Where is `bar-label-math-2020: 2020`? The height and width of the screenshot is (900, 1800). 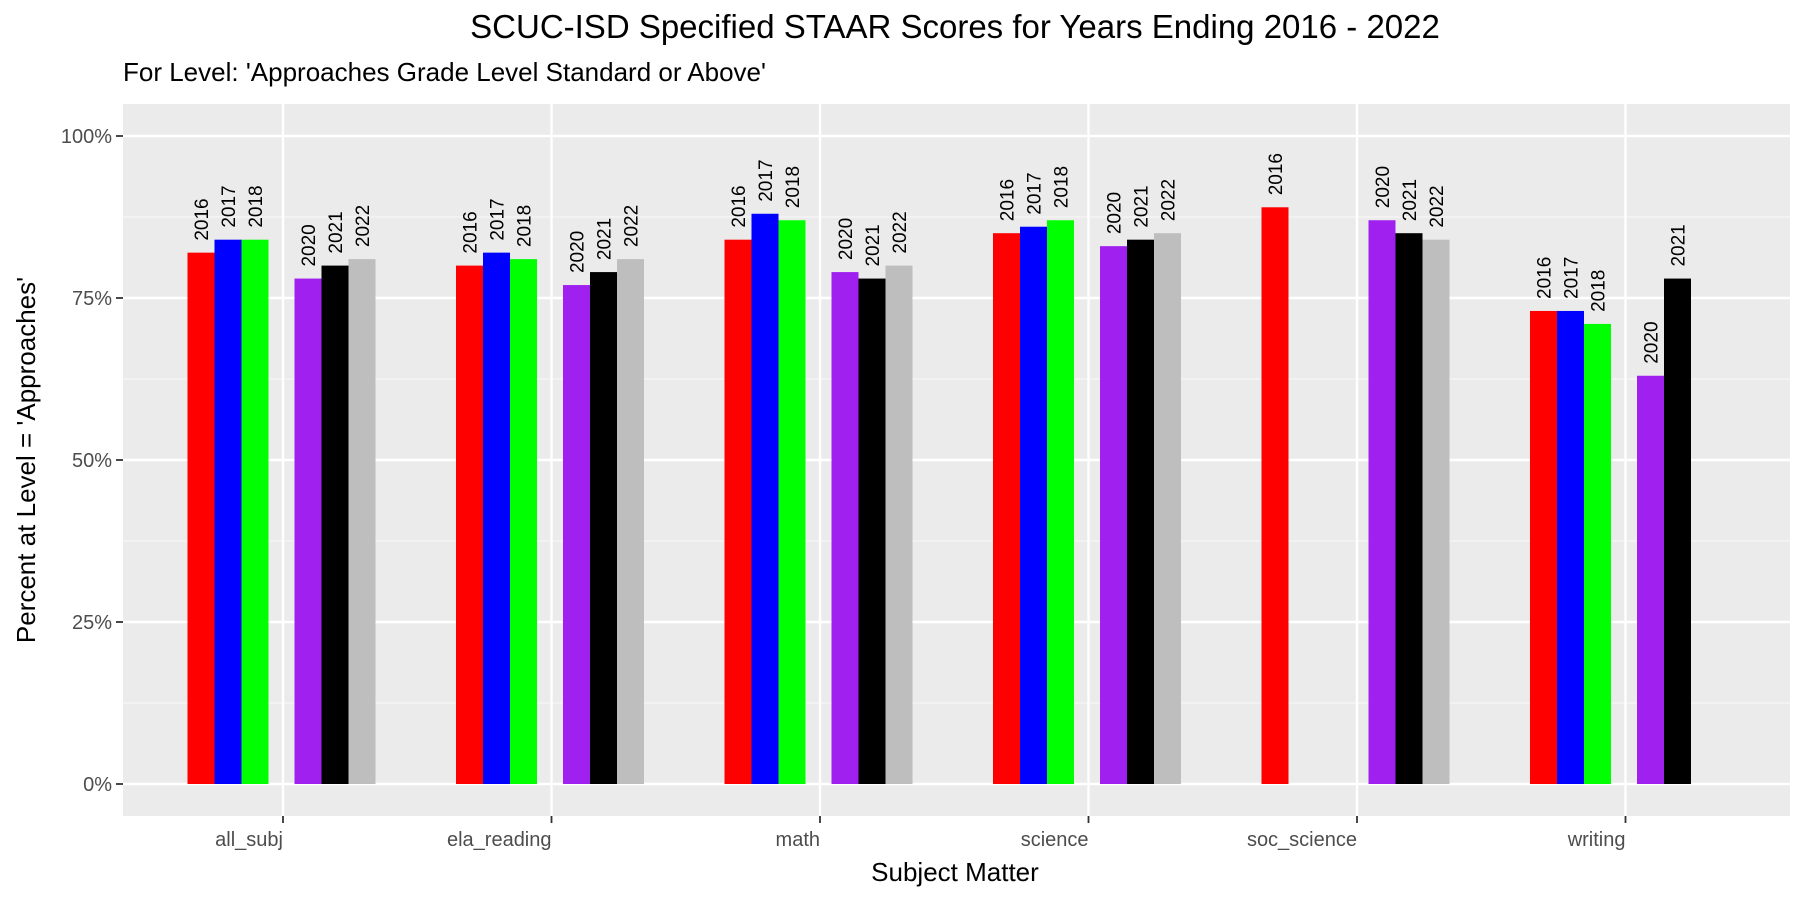
bar-label-math-2020: 2020 is located at coordinates (846, 239).